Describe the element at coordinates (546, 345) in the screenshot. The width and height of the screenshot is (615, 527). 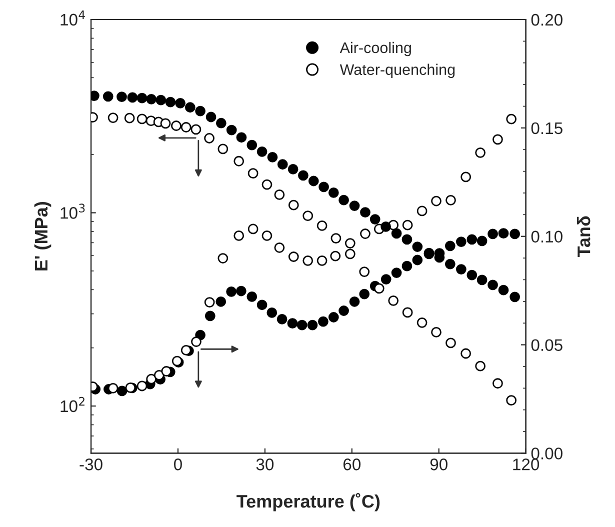
I see `y2-tick-label: 0.05` at that location.